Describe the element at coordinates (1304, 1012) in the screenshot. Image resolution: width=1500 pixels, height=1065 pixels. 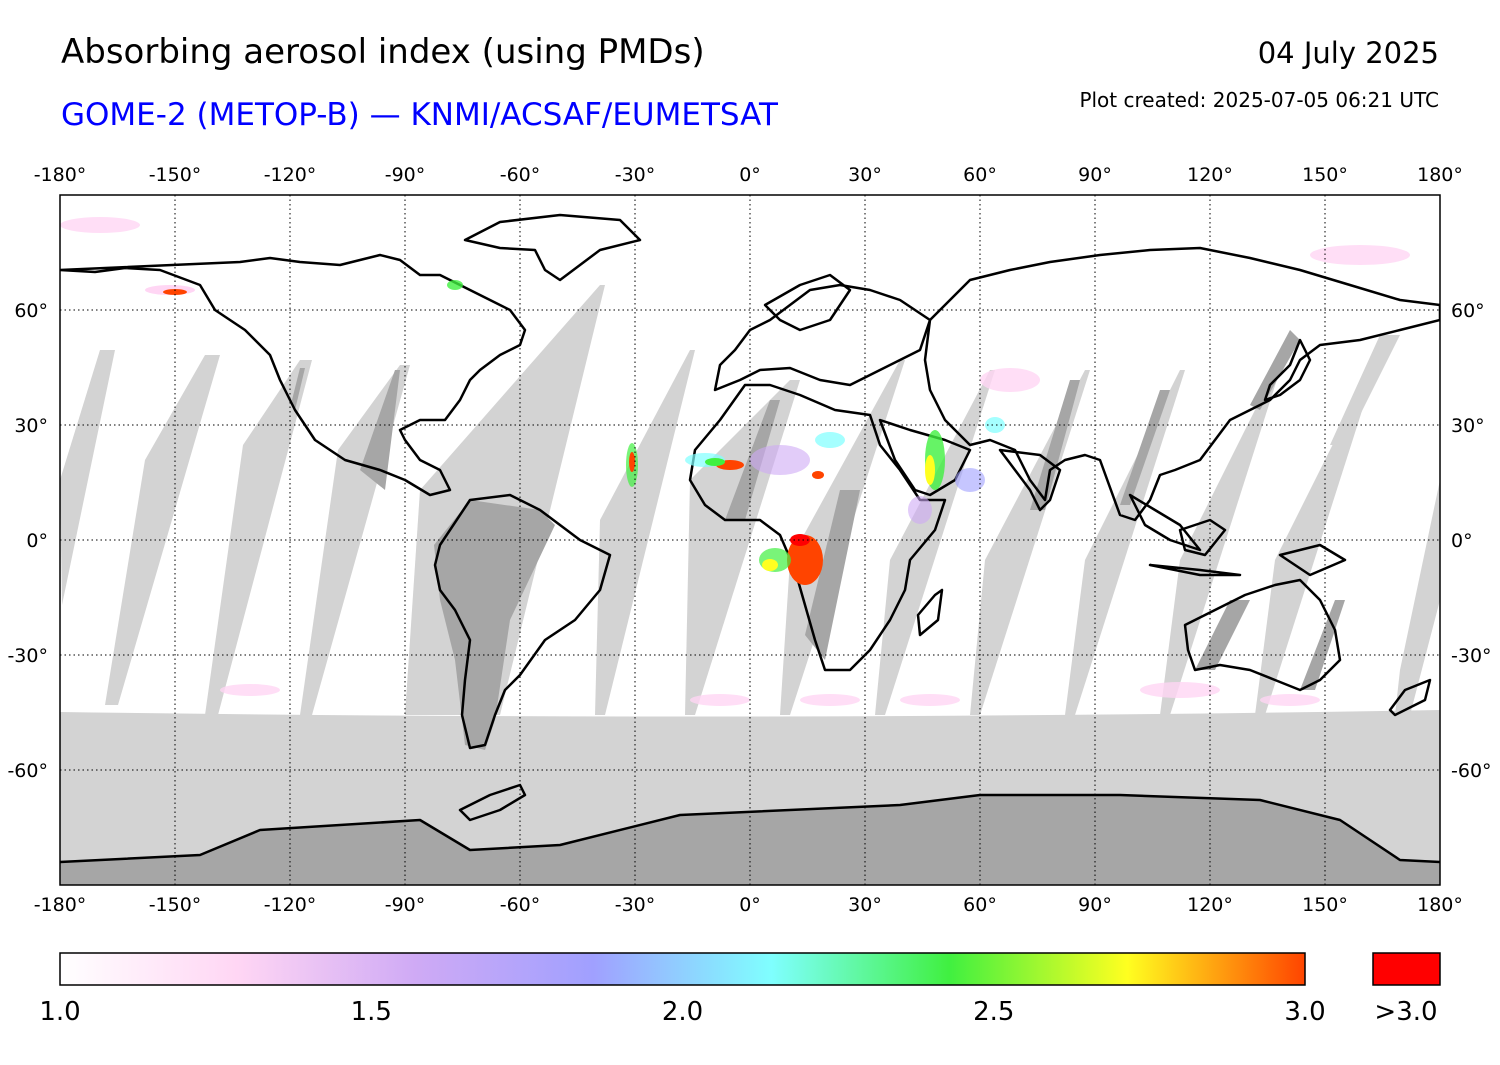
I see `colorbar-tick-label: 3.0` at that location.